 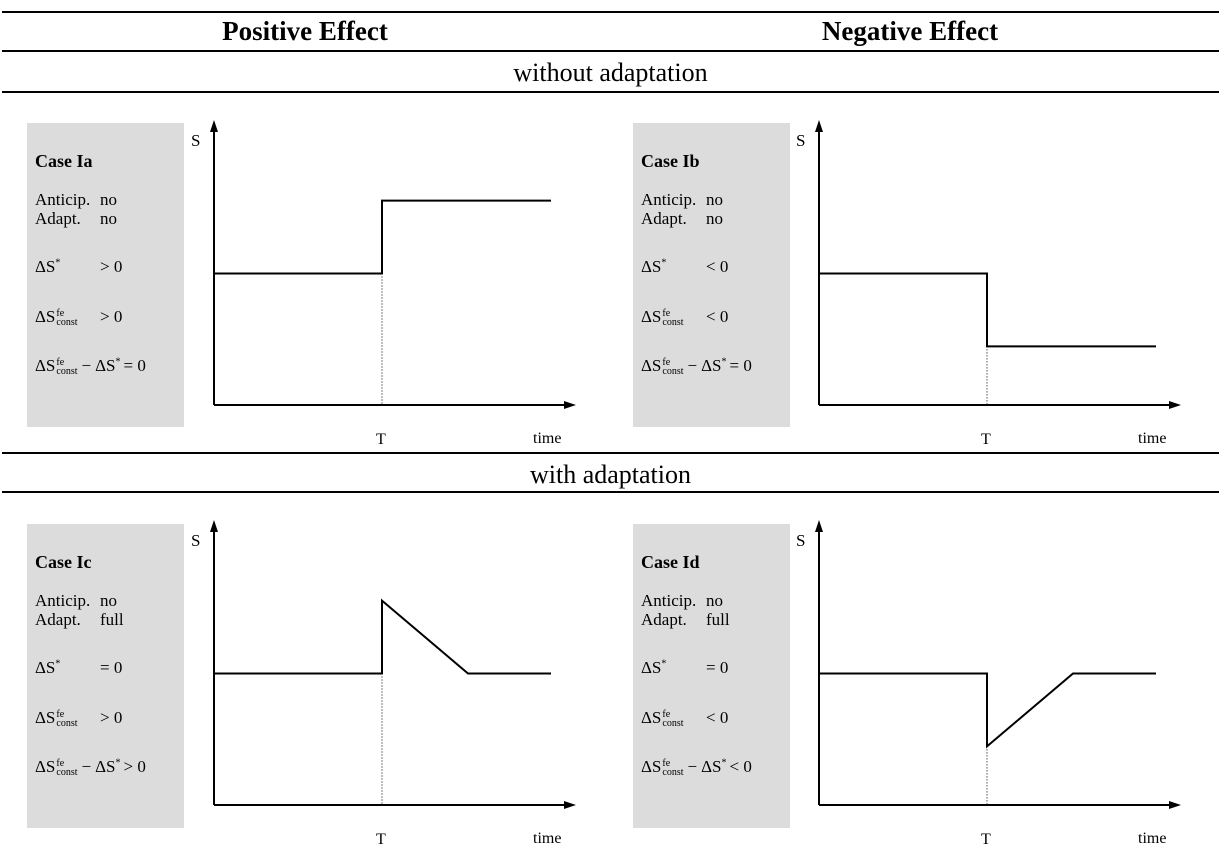 What do you see at coordinates (987, 710) in the screenshot?
I see `series-line` at bounding box center [987, 710].